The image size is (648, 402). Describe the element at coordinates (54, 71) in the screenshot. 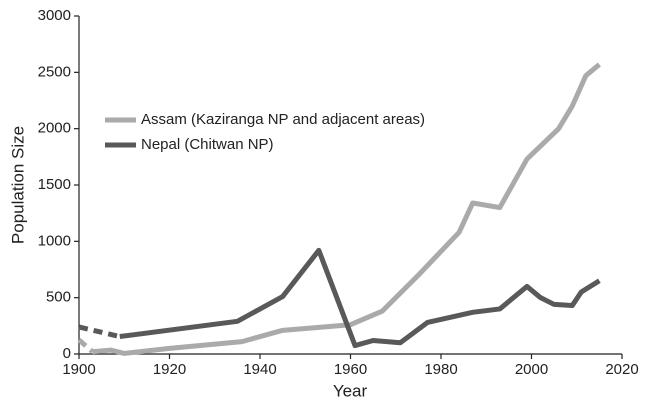

I see `y-tick-label: 2500` at that location.